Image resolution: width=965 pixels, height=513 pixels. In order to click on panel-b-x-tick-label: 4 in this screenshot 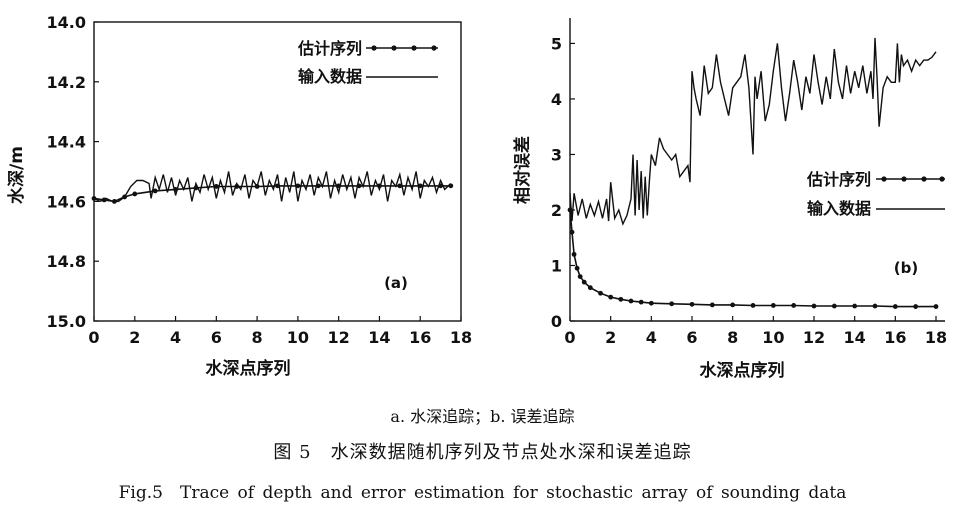, I will do `click(651, 337)`.